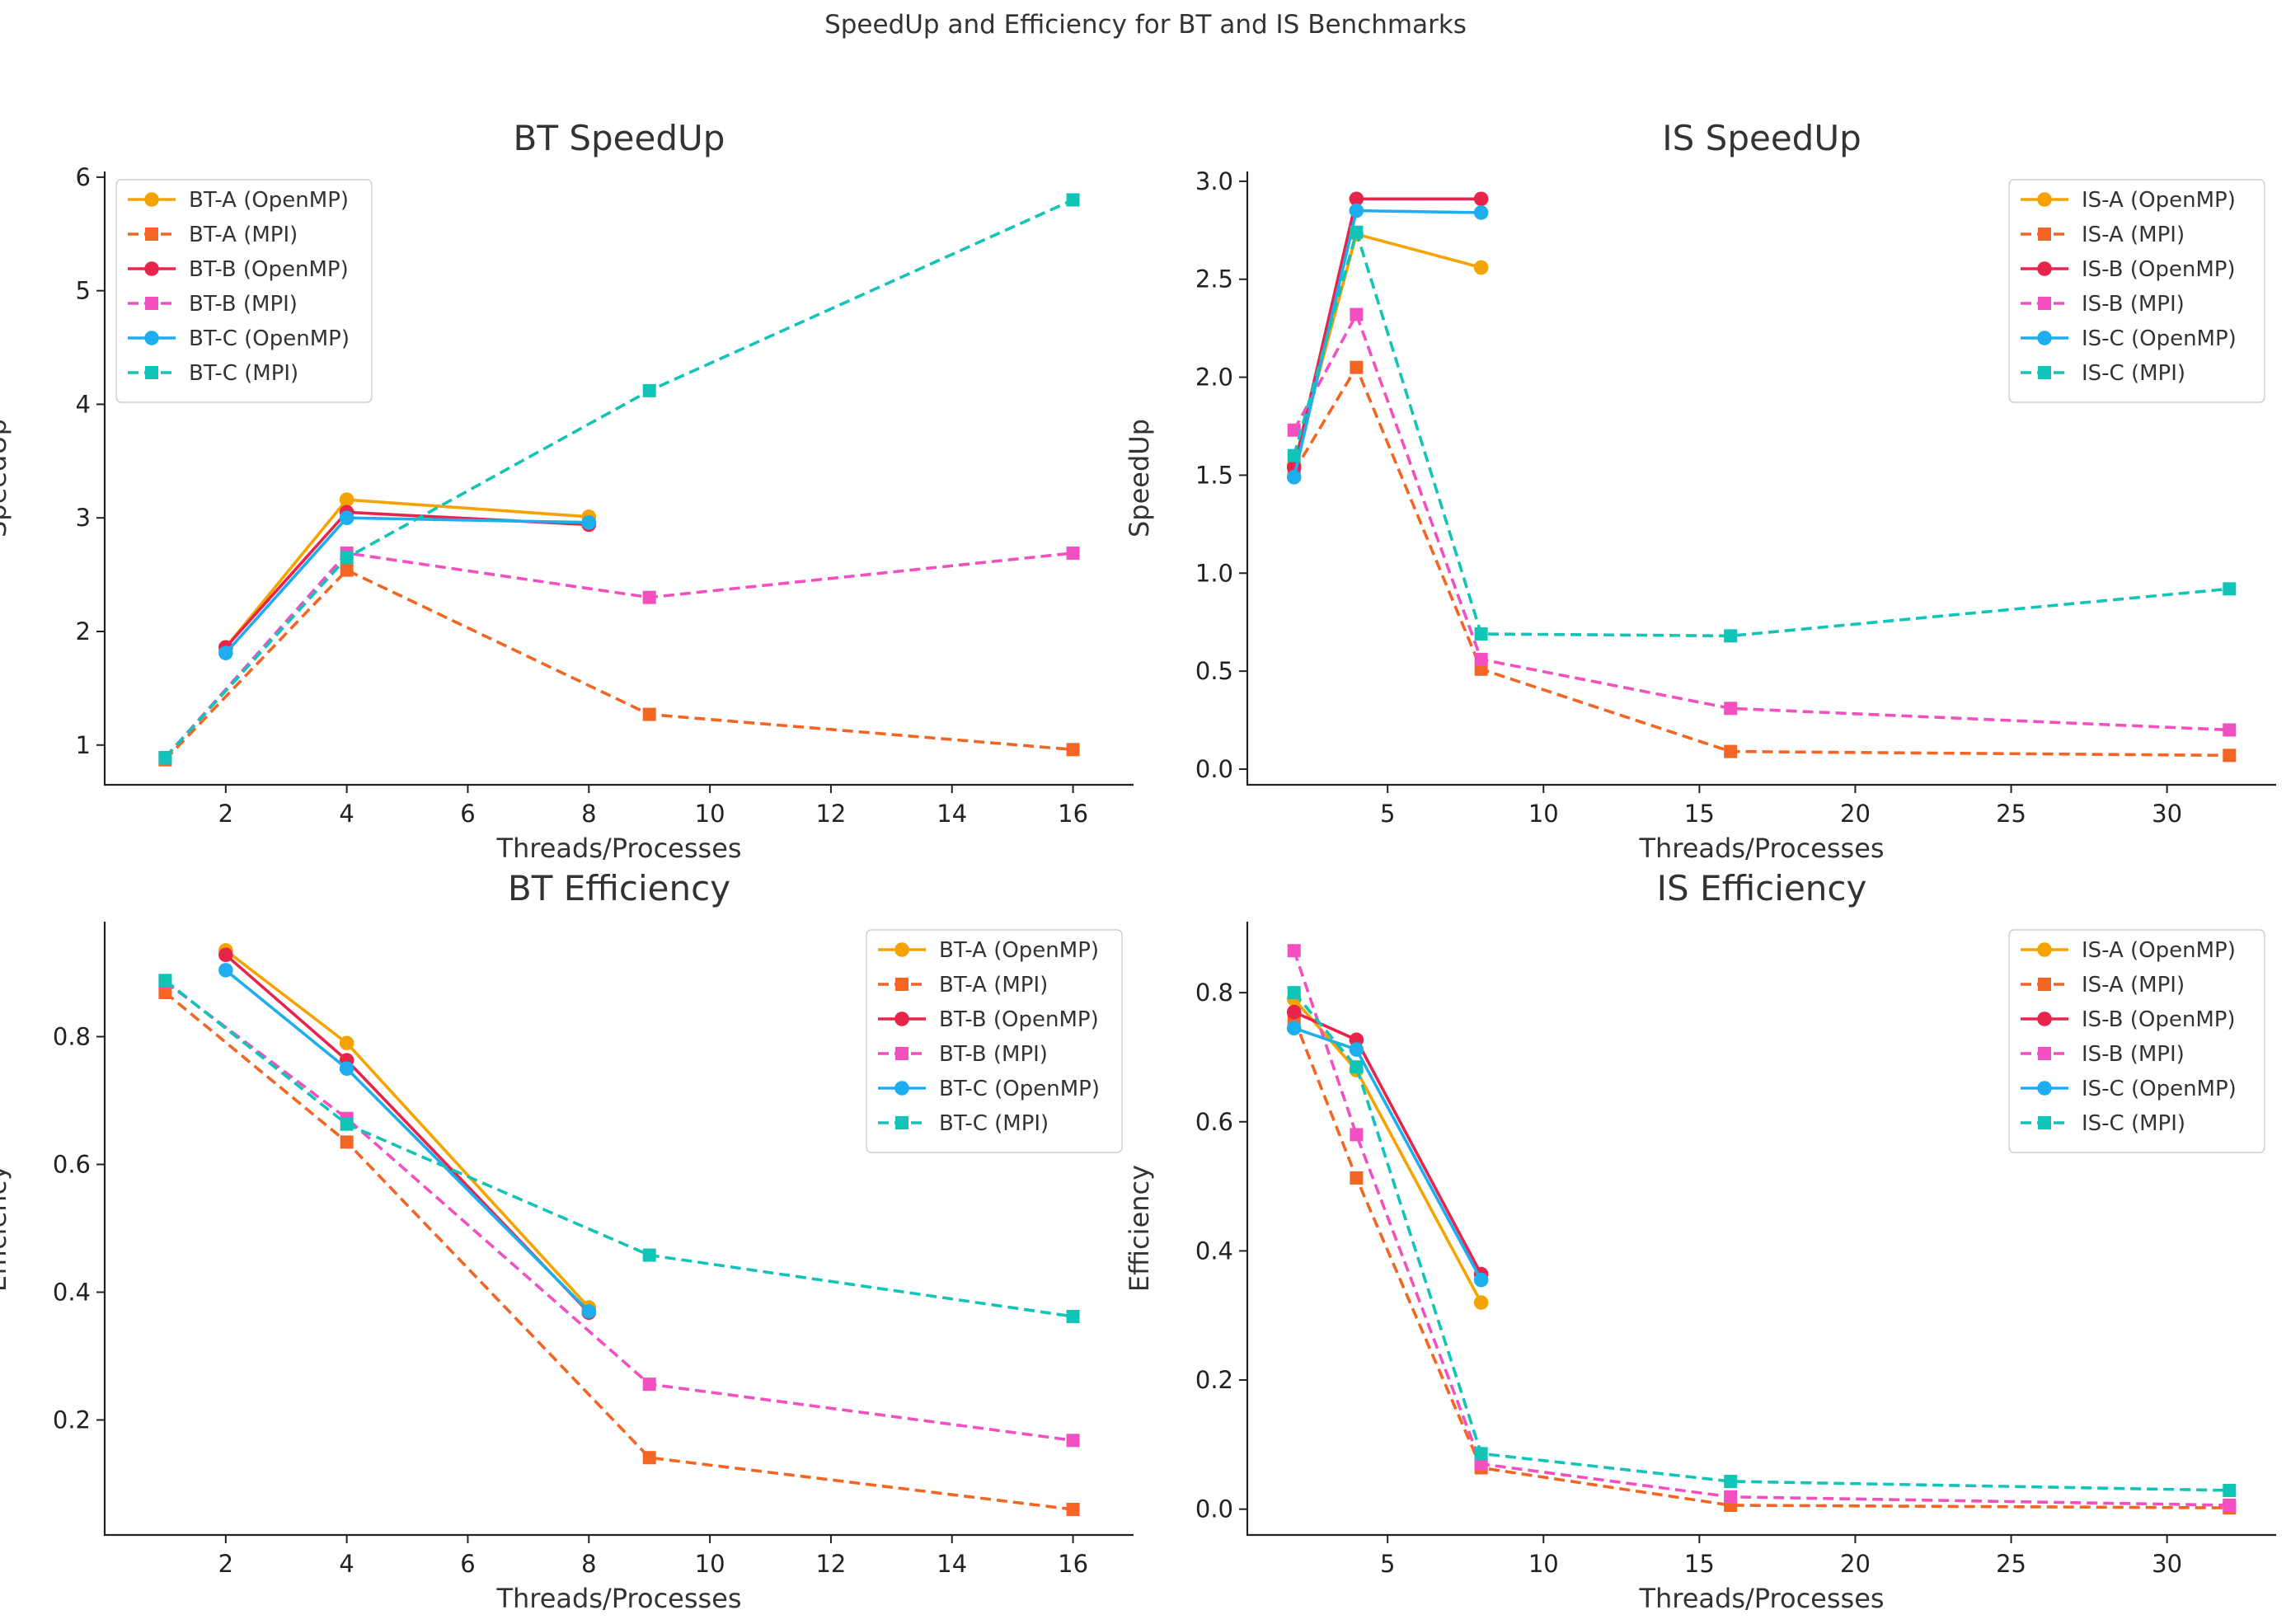 This screenshot has height=1624, width=2291. What do you see at coordinates (1139, 1229) in the screenshot?
I see `y-axis-label: Efficiency` at bounding box center [1139, 1229].